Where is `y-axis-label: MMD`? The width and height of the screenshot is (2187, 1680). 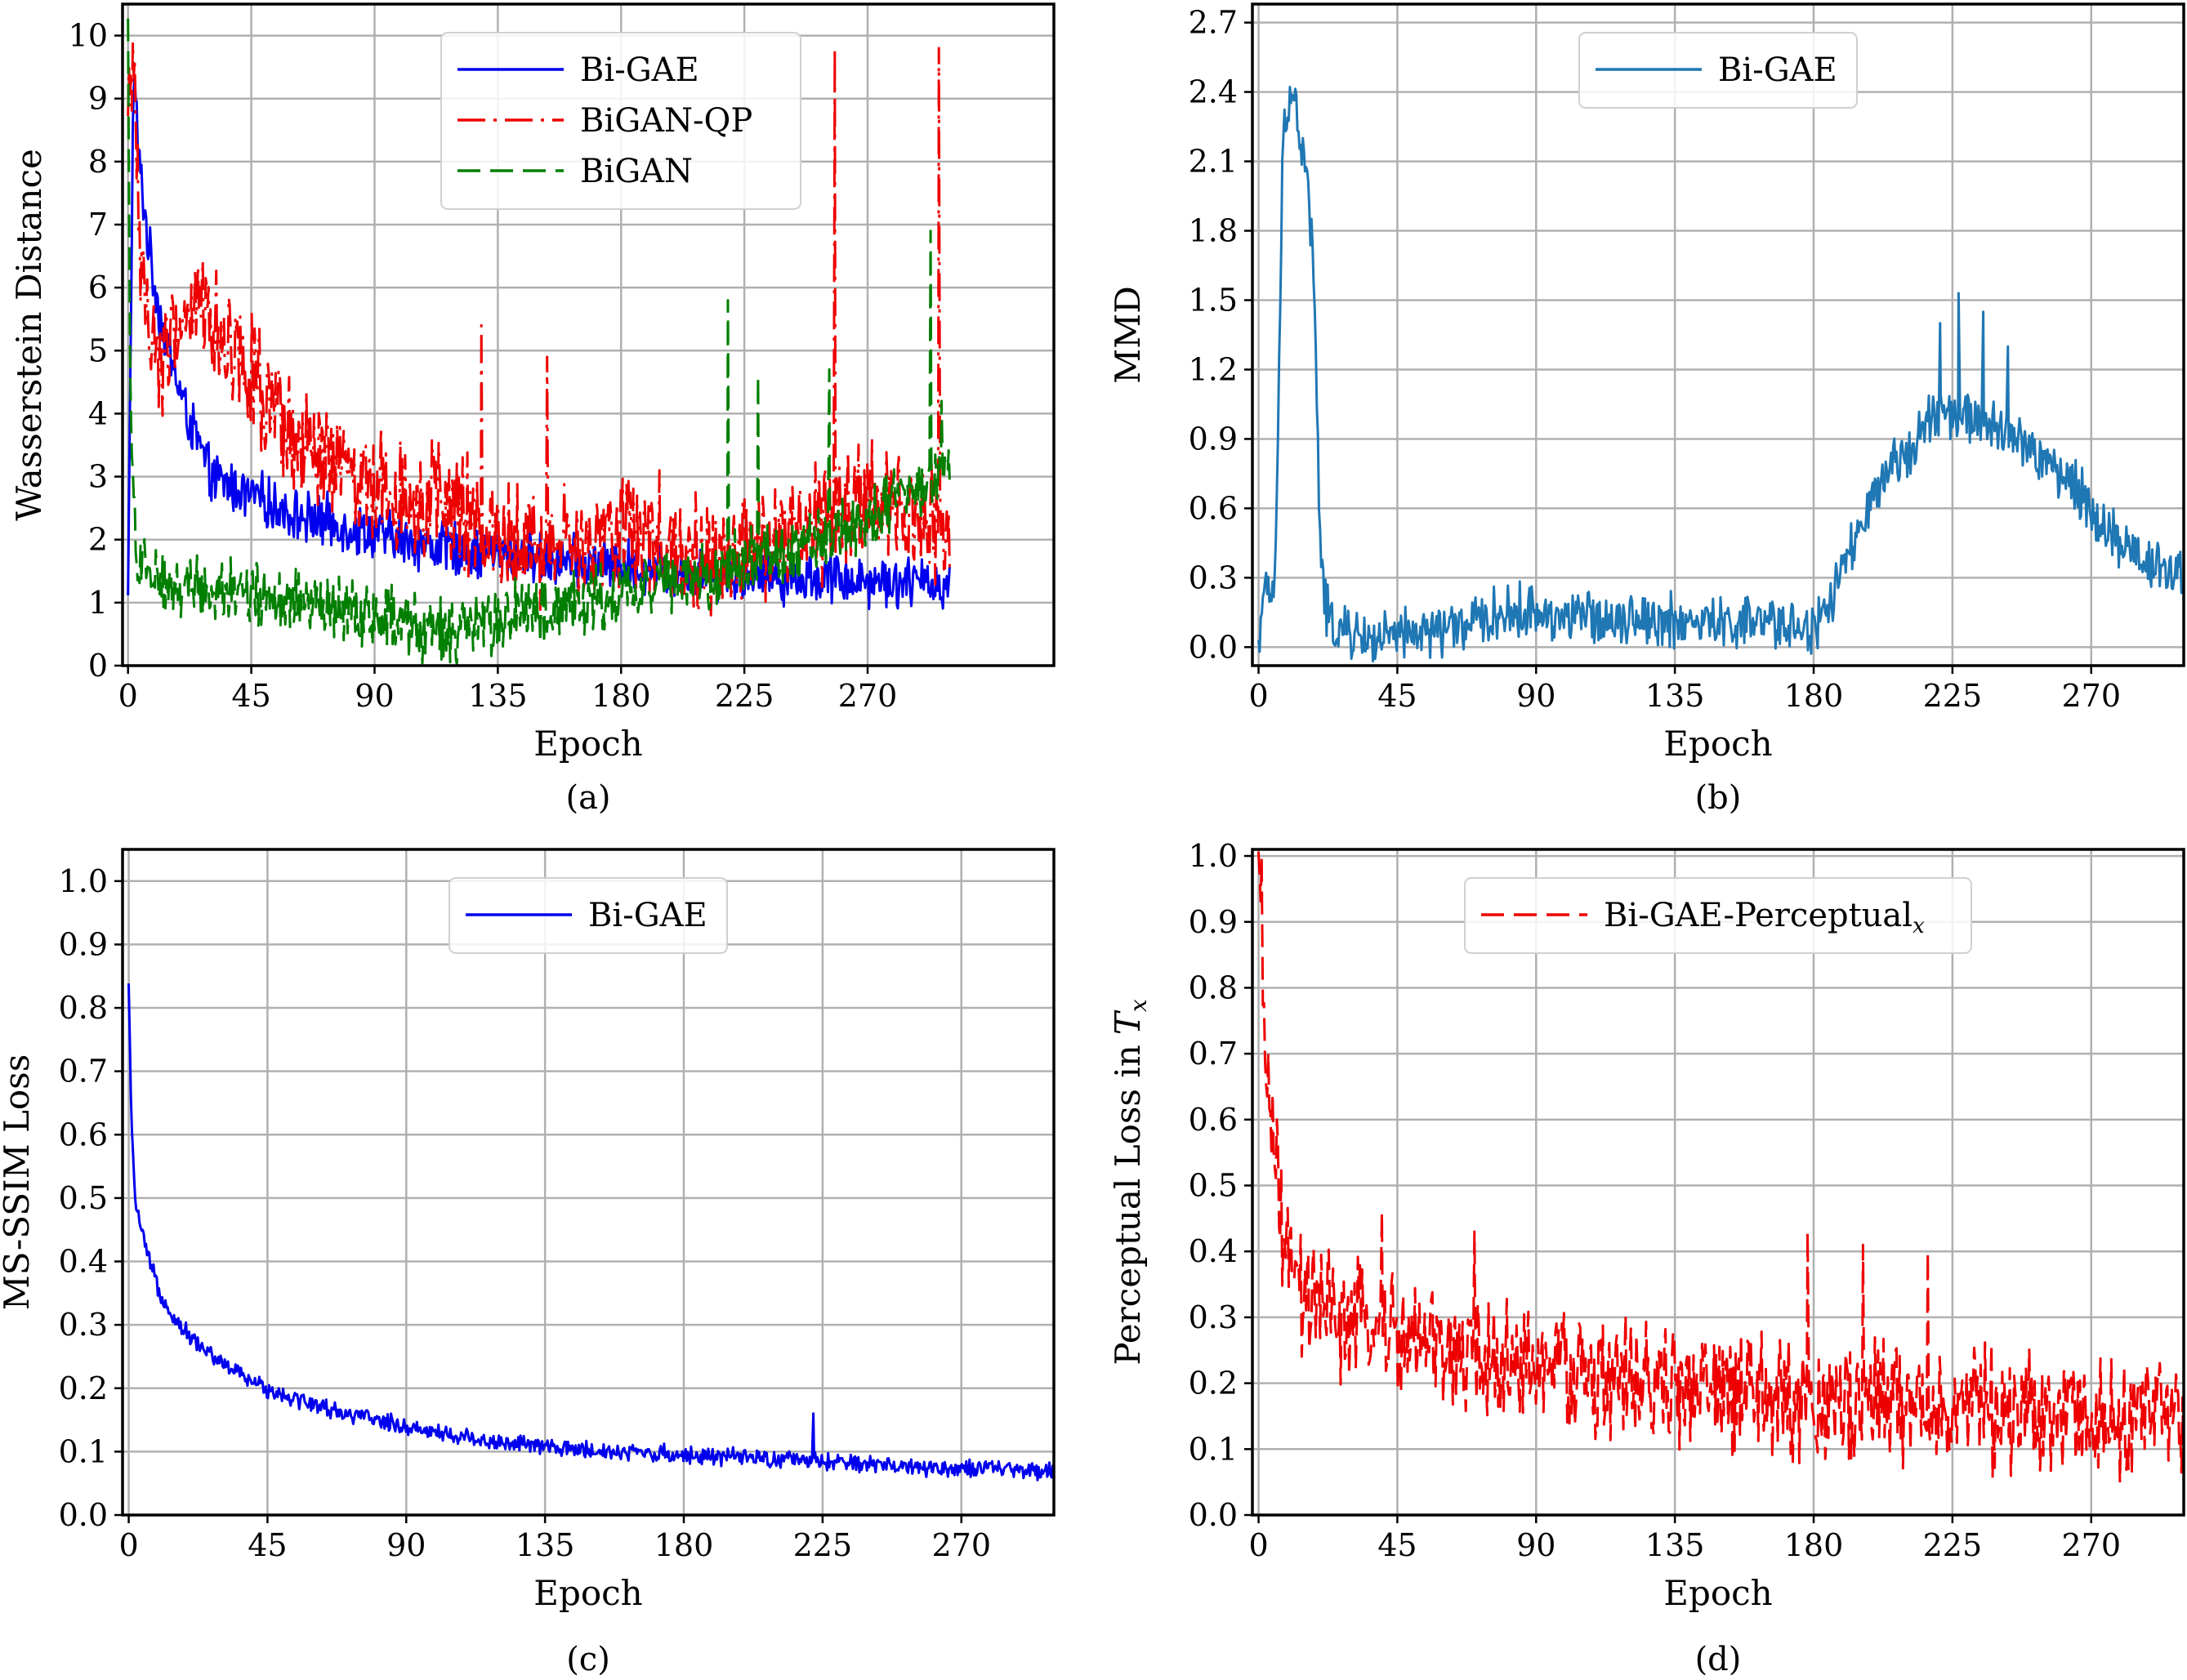
y-axis-label: MMD is located at coordinates (1128, 335).